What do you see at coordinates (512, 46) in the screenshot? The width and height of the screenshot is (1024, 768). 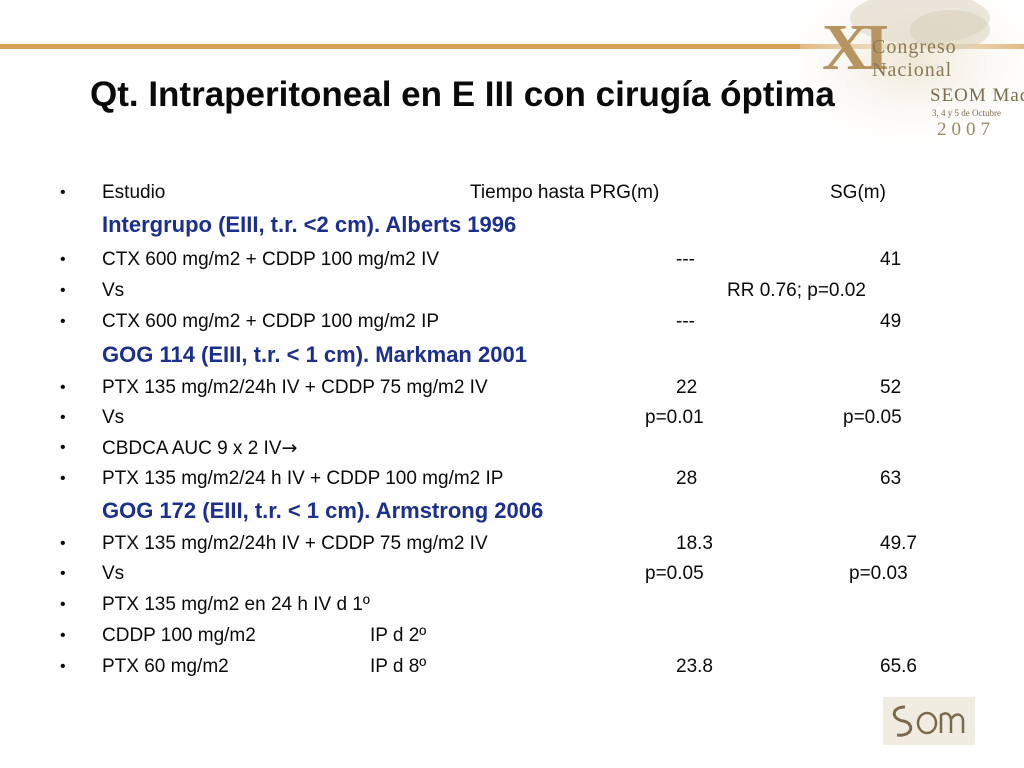 I see `top-accent-rule` at bounding box center [512, 46].